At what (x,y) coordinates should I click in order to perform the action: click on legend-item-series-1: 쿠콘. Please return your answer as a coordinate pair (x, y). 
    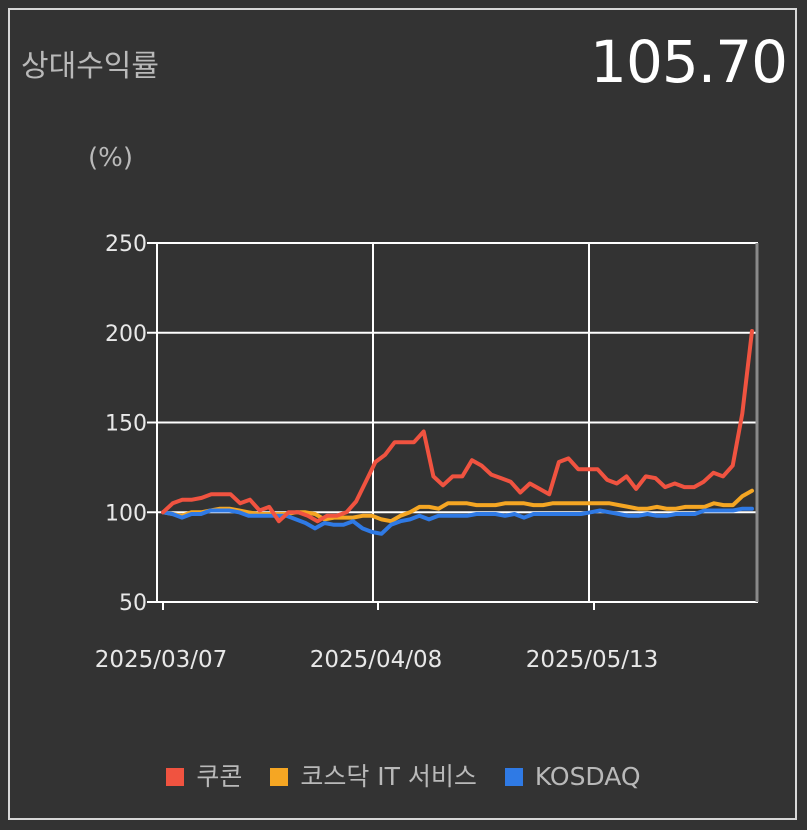
    Looking at the image, I should click on (204, 775).